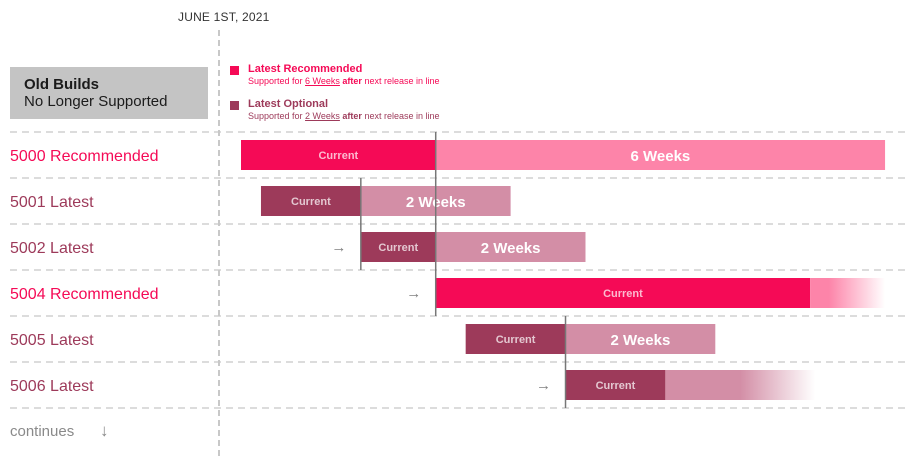 This screenshot has width=920, height=465. Describe the element at coordinates (52, 202) in the screenshot. I see `row-label: 5001 Latest` at that location.